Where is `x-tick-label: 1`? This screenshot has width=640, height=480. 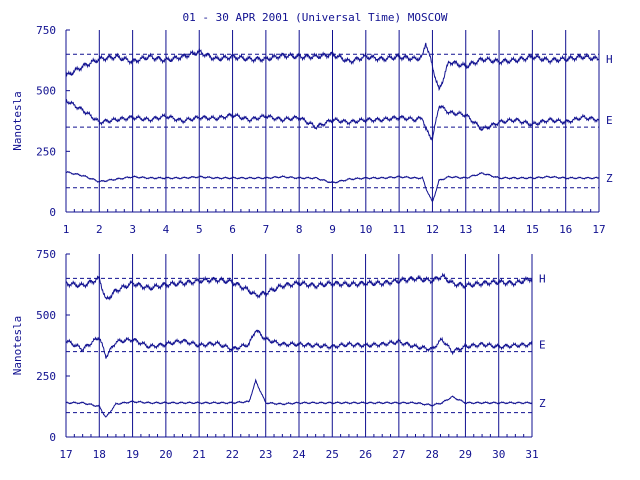
x-tick-label: 1 is located at coordinates (66, 229).